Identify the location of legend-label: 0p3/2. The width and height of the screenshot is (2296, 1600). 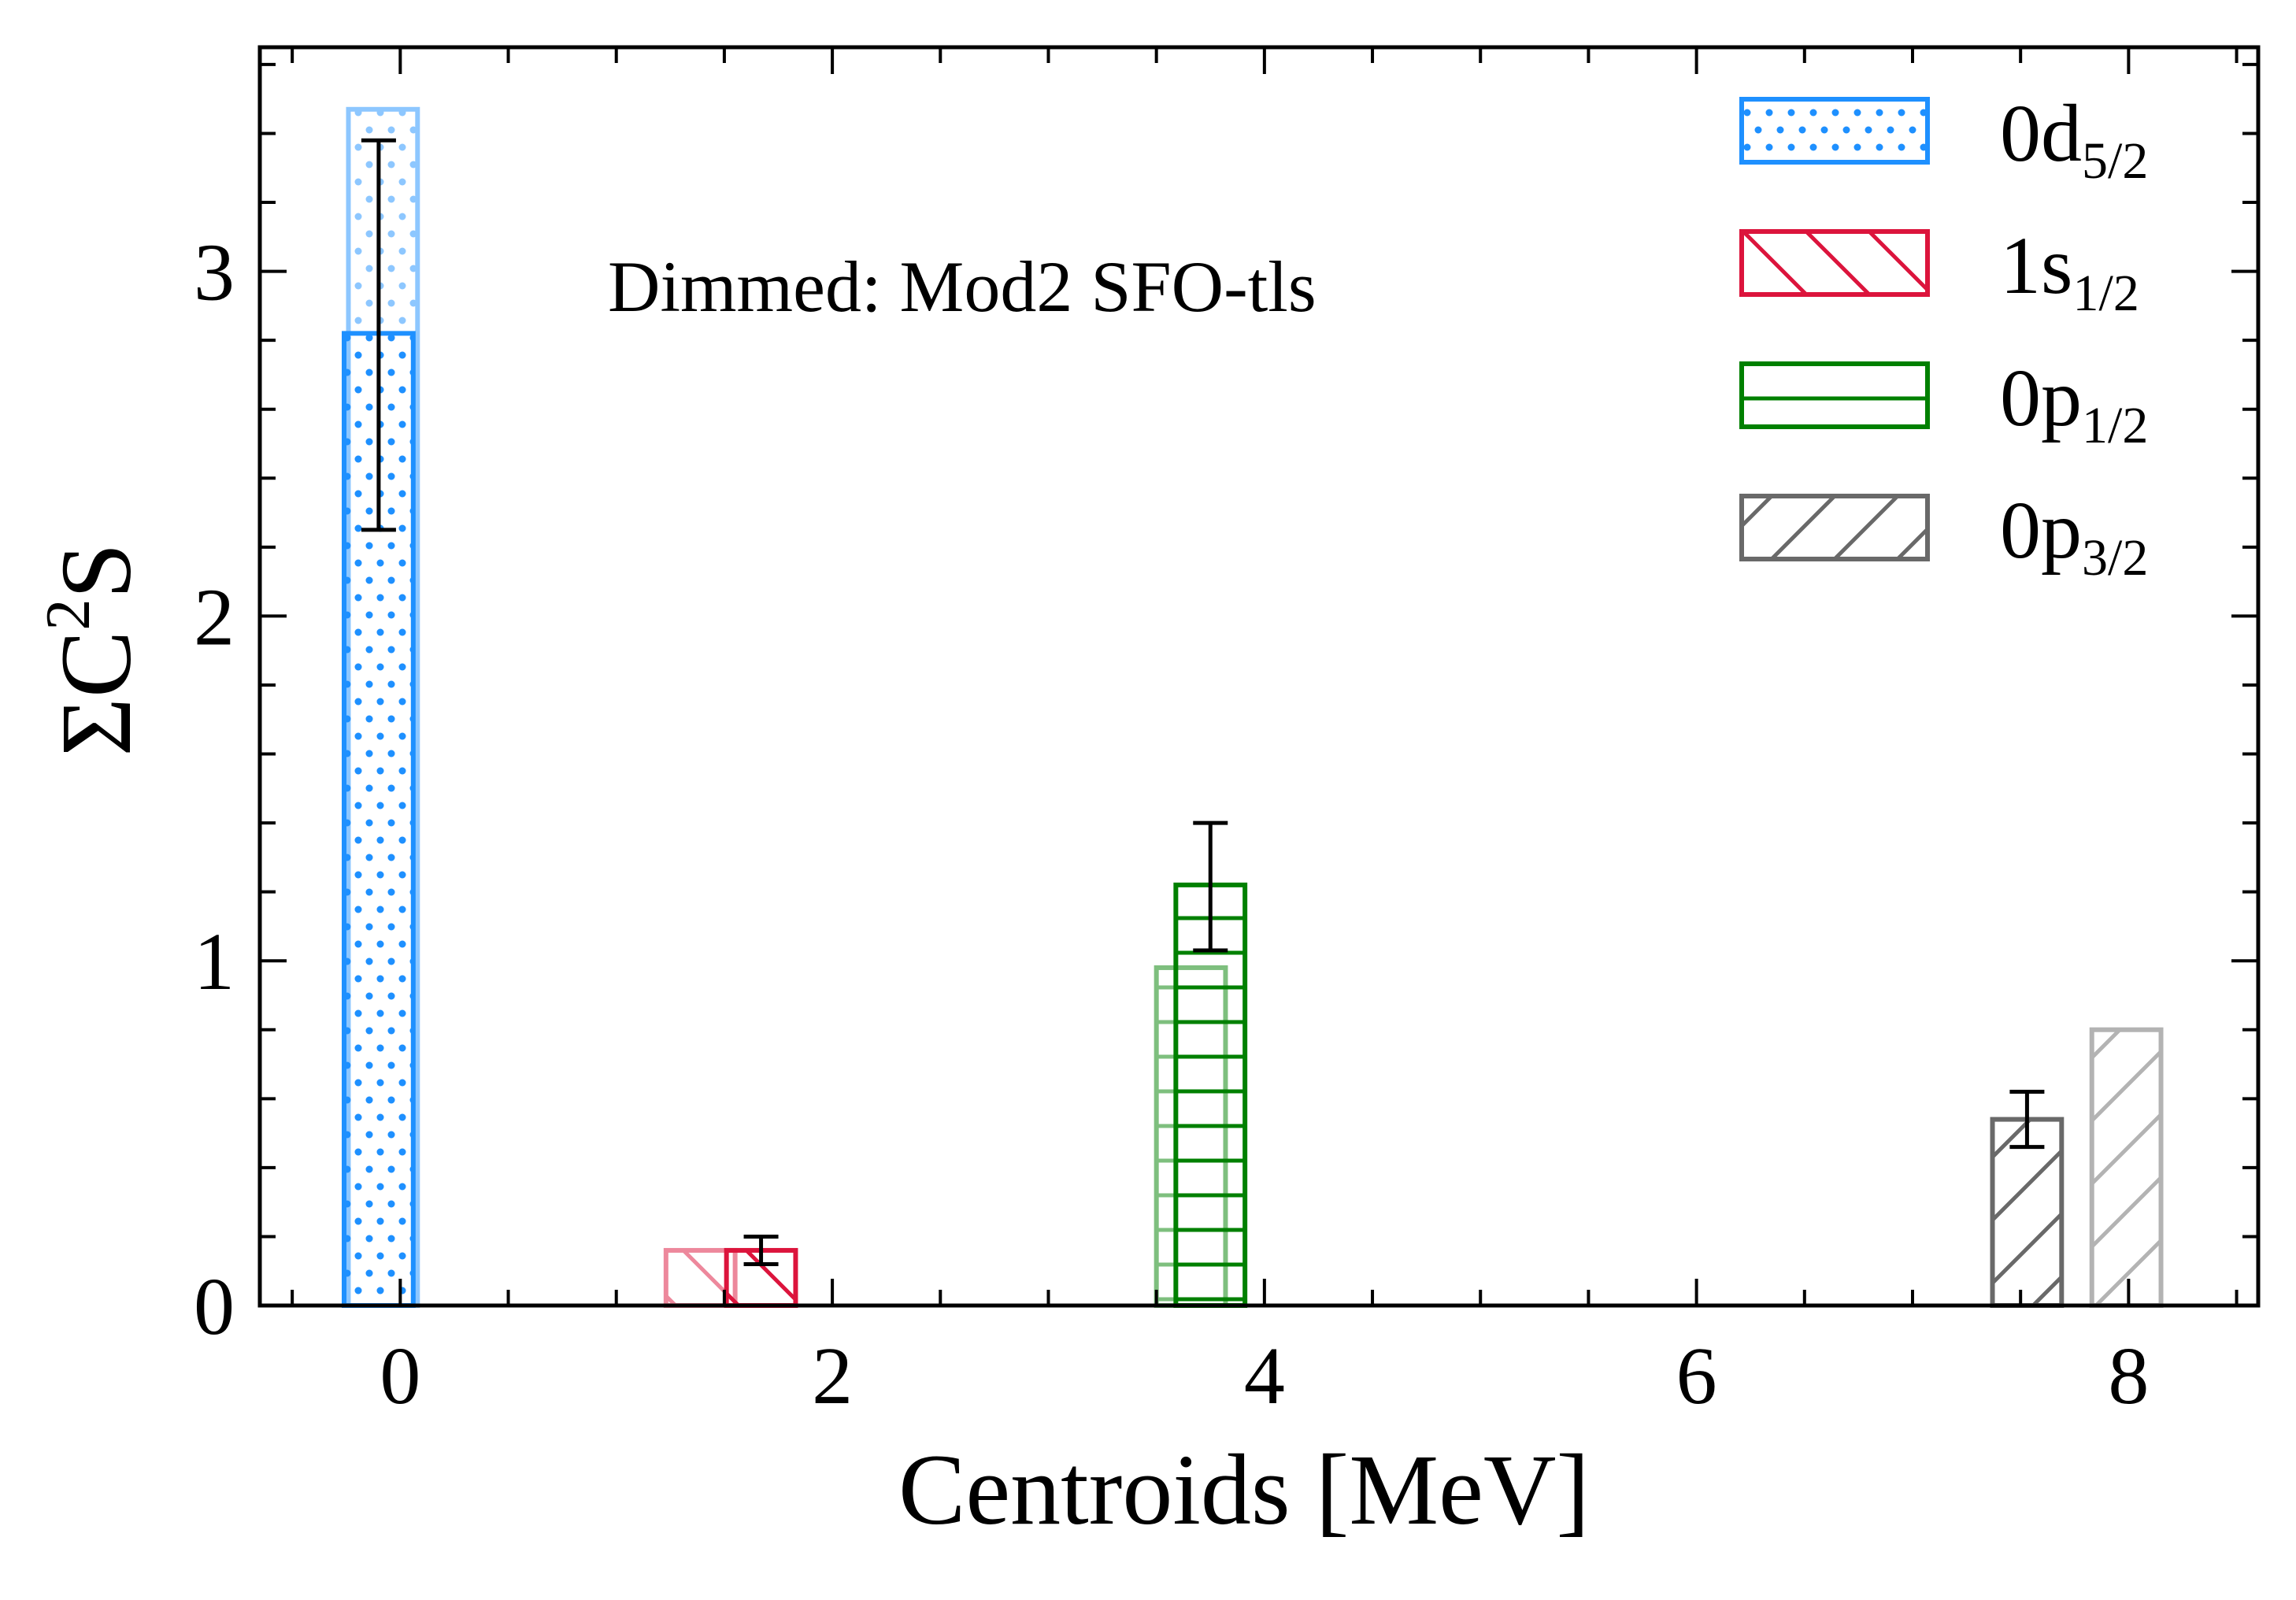
(2074, 536).